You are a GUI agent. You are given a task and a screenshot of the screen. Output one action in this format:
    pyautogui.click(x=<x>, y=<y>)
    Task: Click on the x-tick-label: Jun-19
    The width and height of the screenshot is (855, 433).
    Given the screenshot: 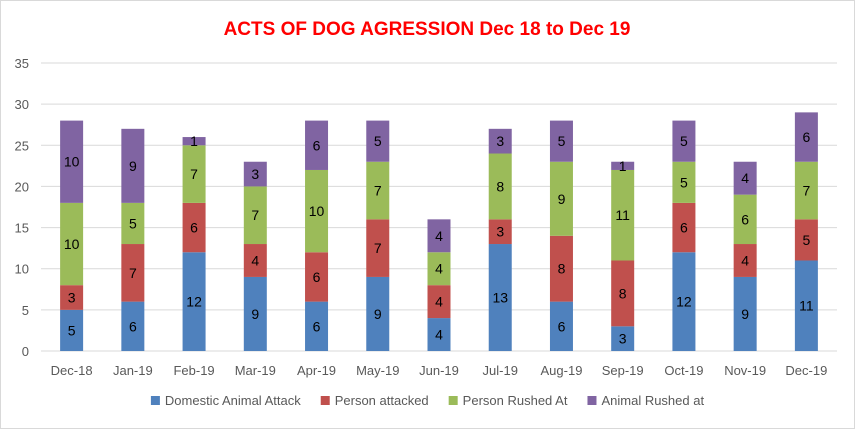 What is the action you would take?
    pyautogui.click(x=439, y=370)
    